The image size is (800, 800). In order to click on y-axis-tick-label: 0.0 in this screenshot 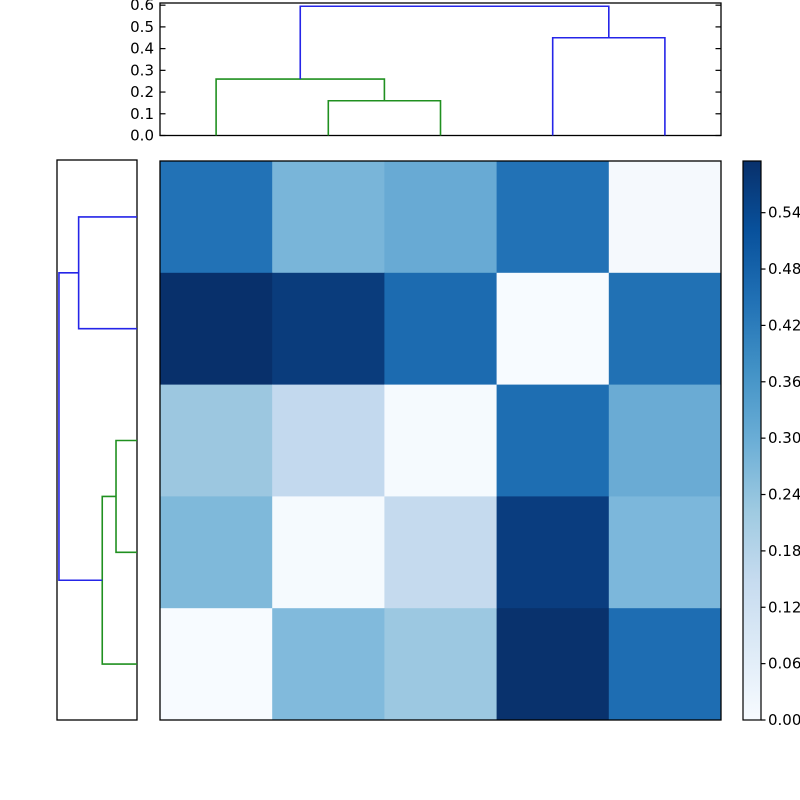, I will do `click(142, 136)`.